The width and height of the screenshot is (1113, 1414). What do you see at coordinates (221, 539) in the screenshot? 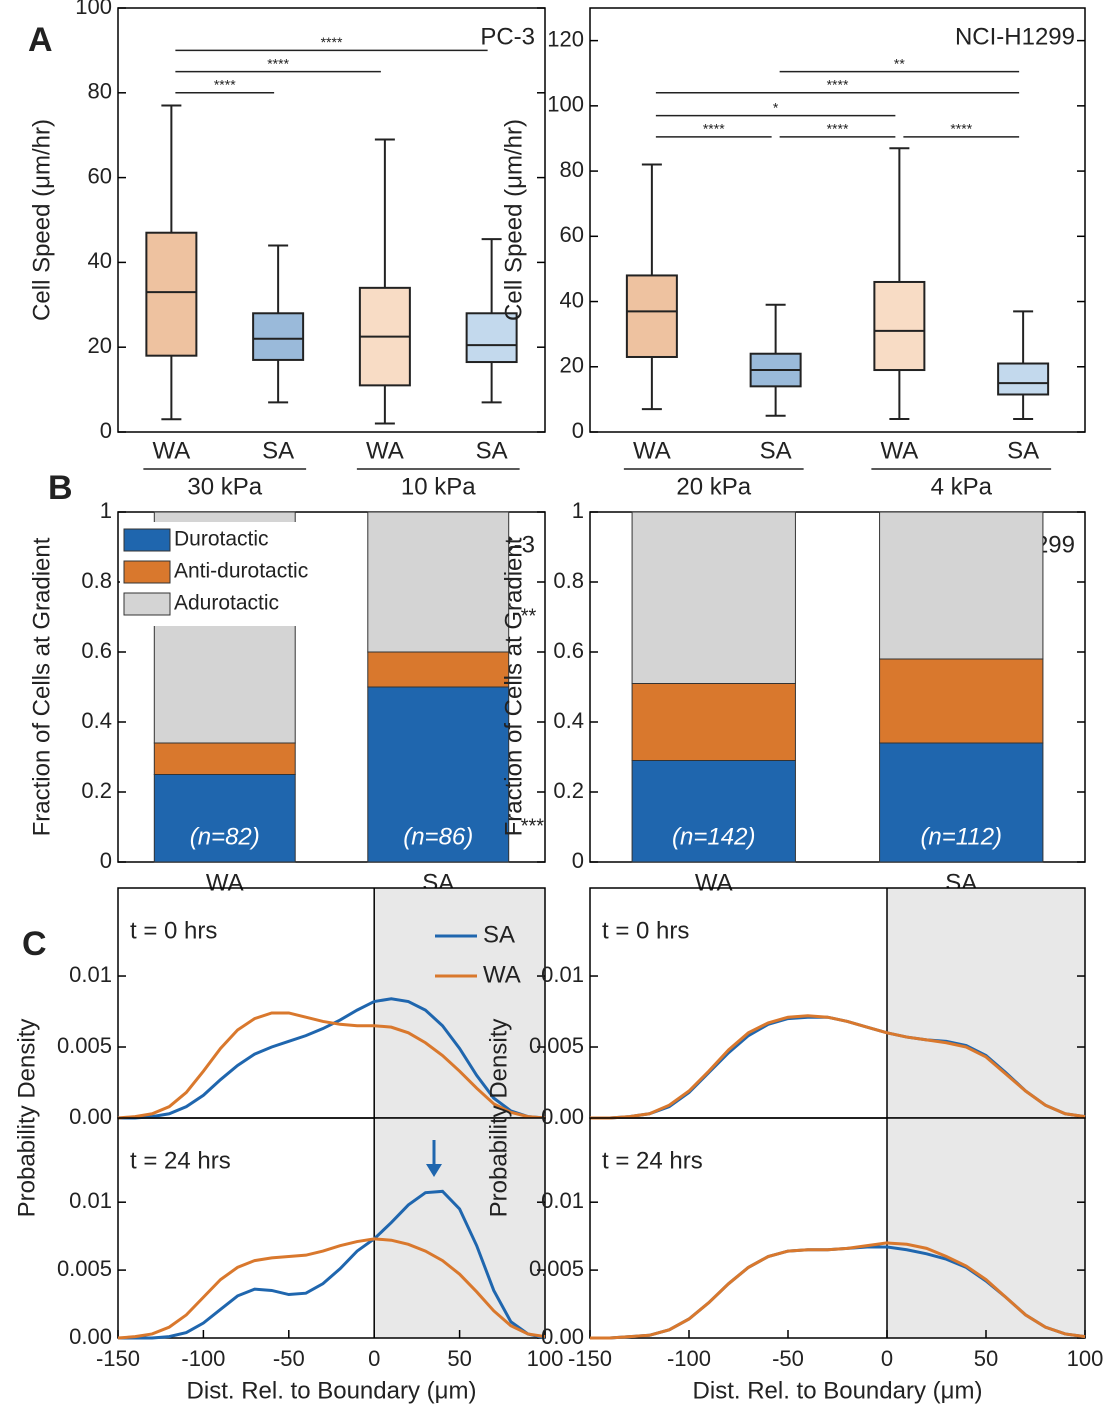
I see `legend-label: Durotactic` at bounding box center [221, 539].